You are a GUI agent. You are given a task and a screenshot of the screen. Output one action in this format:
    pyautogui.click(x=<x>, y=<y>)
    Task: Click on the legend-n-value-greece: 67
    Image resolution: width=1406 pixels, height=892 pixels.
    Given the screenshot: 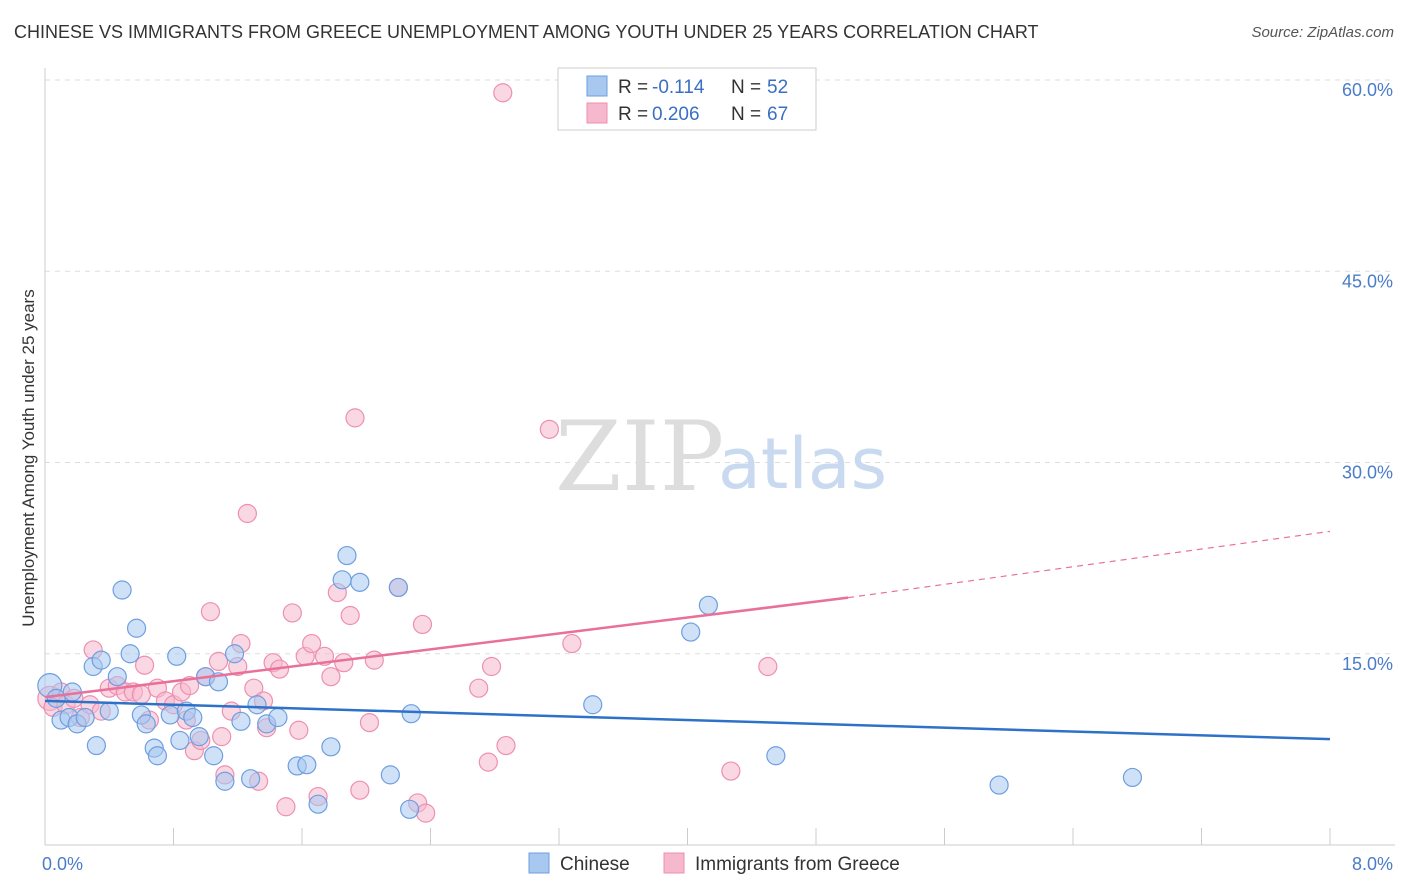 What is the action you would take?
    pyautogui.click(x=777, y=114)
    